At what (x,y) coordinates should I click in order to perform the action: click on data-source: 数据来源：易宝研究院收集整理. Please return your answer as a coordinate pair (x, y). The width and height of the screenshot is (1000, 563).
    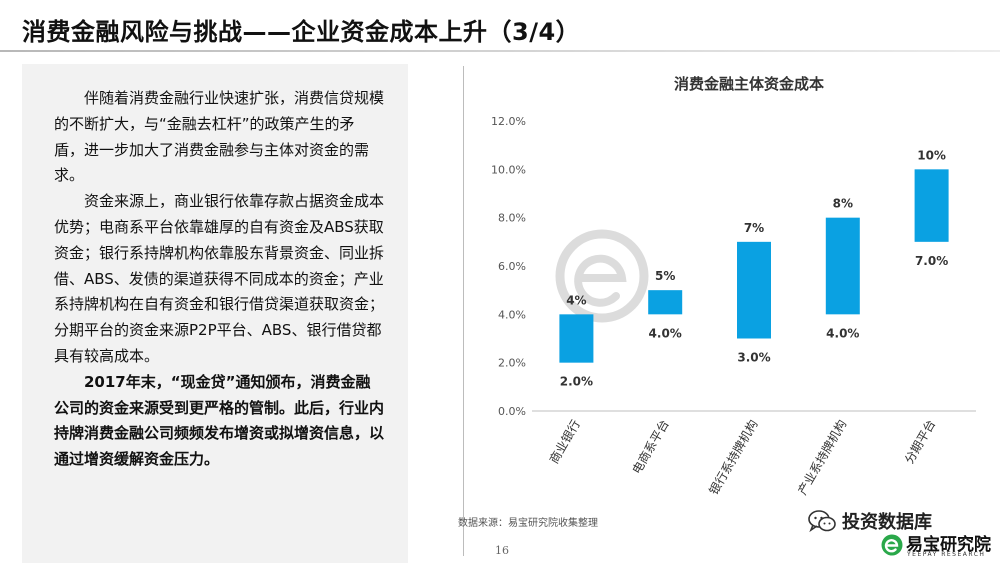
    Looking at the image, I should click on (528, 523).